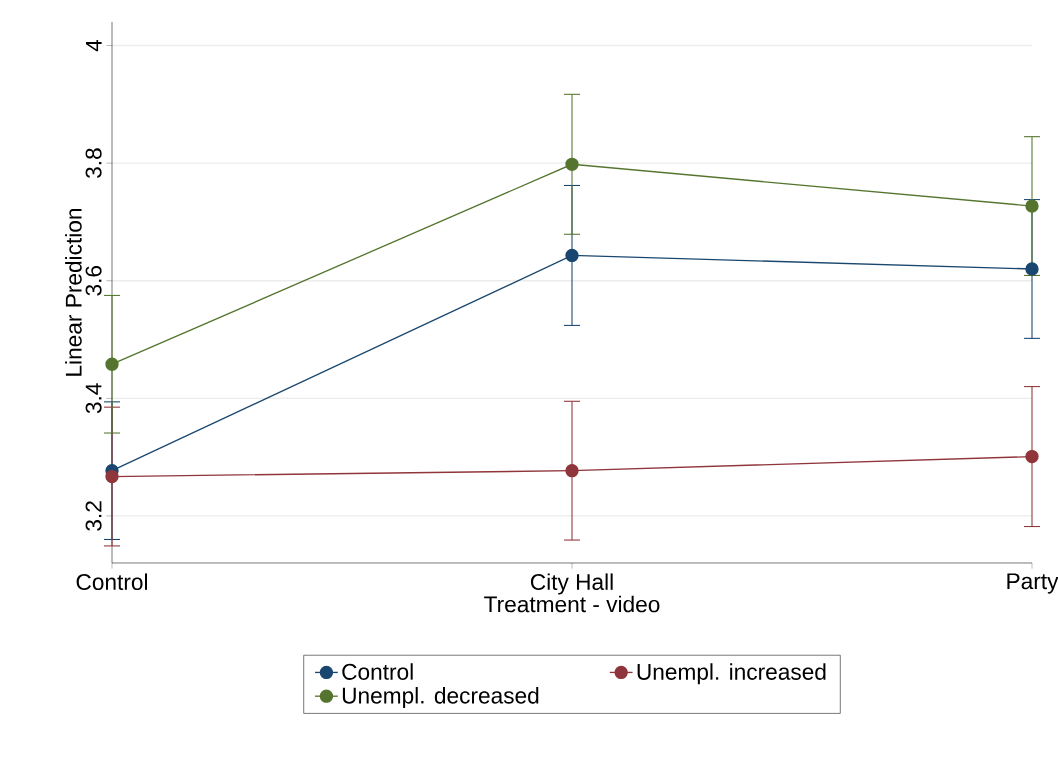  Describe the element at coordinates (93, 280) in the screenshot. I see `y-tick-label: 3.6` at that location.